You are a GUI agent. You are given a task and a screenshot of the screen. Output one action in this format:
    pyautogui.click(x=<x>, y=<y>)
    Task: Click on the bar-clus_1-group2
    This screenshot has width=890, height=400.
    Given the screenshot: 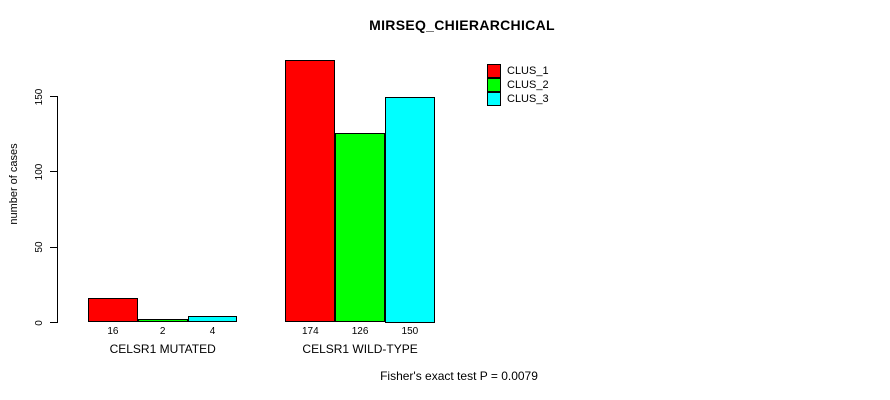 What is the action you would take?
    pyautogui.click(x=310, y=191)
    